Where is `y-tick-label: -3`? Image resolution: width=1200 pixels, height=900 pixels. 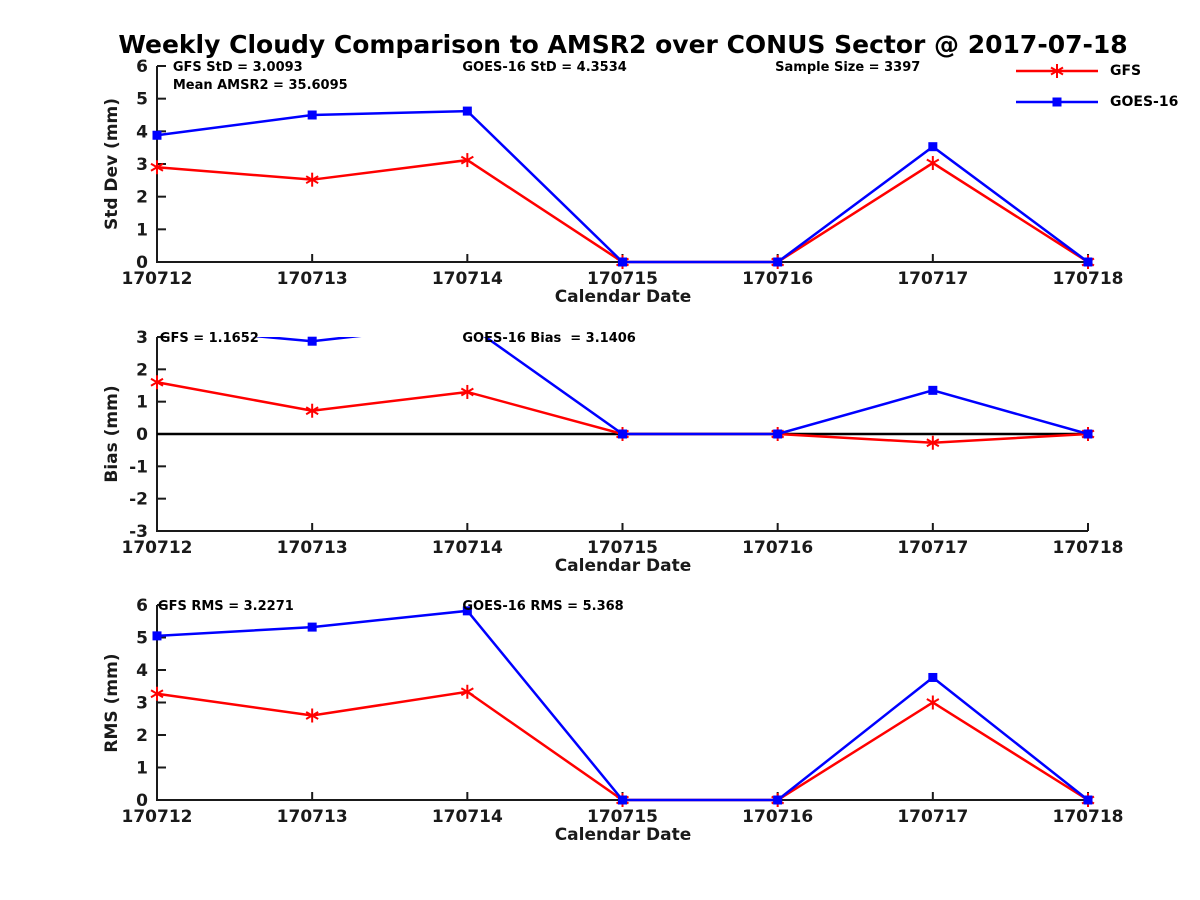
y-tick-label: -3 is located at coordinates (138, 532).